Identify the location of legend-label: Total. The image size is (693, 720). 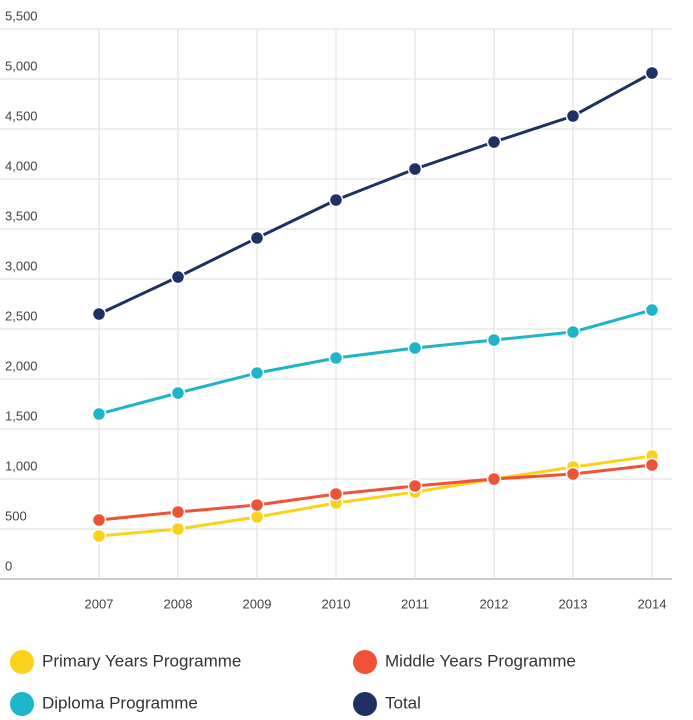
(403, 702).